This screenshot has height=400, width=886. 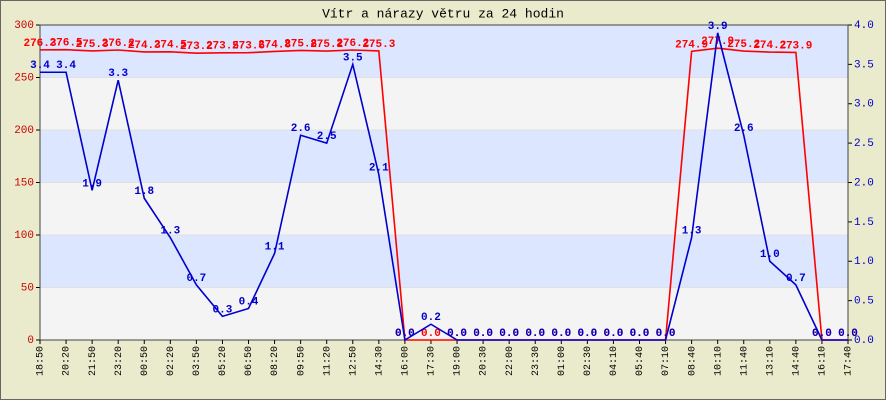 What do you see at coordinates (300, 44) in the screenshot?
I see `data-label: 275.8` at bounding box center [300, 44].